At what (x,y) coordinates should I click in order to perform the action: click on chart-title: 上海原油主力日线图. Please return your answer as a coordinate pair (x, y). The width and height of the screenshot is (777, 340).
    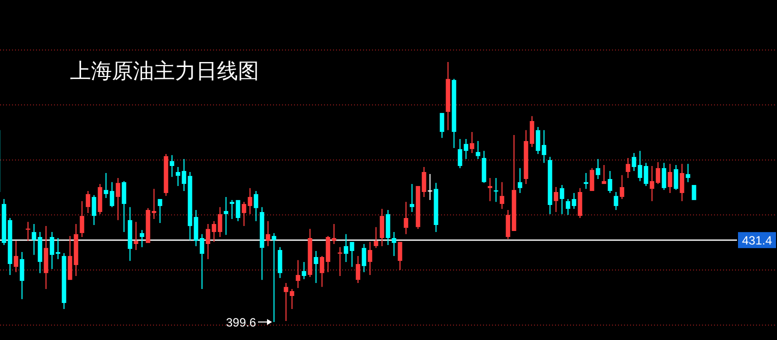
    Looking at the image, I should click on (164, 71).